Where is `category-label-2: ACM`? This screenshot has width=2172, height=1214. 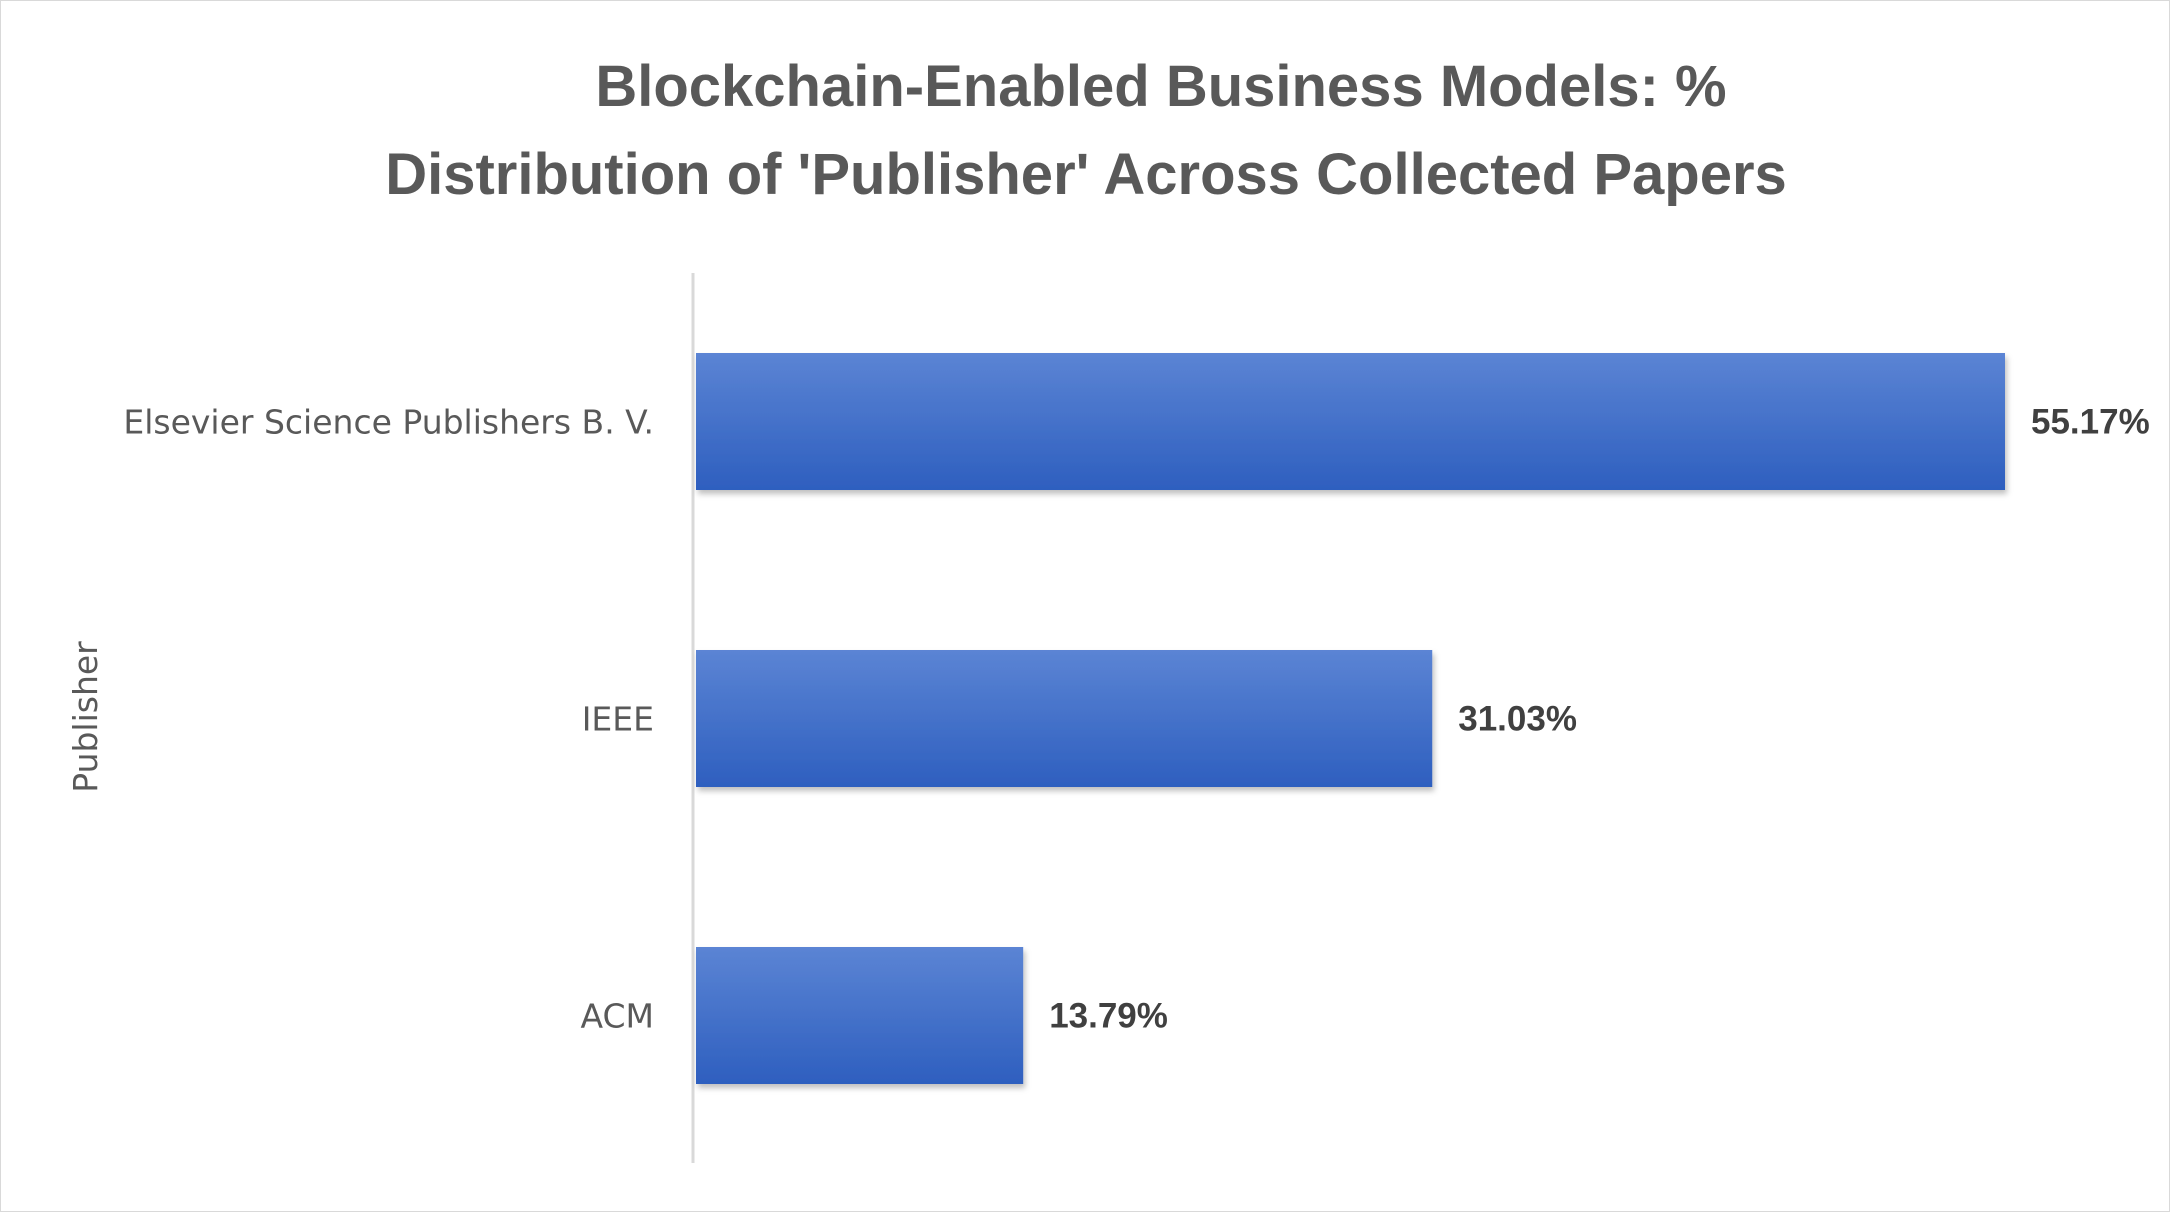 category-label-2: ACM is located at coordinates (617, 1016).